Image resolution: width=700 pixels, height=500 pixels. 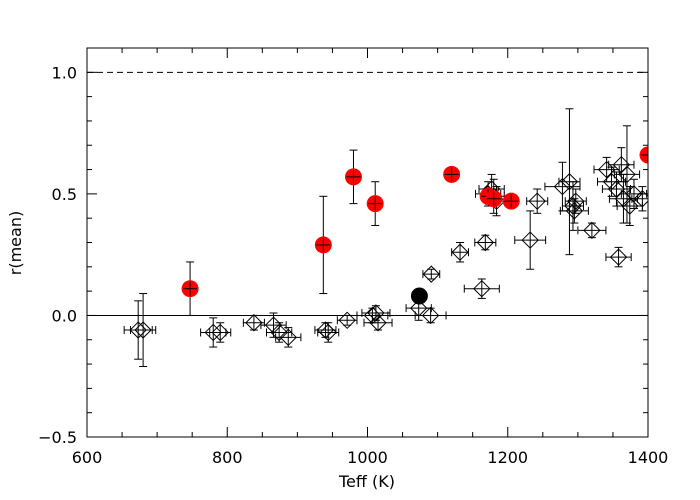 What do you see at coordinates (648, 457) in the screenshot?
I see `x-tick-label: 1400` at bounding box center [648, 457].